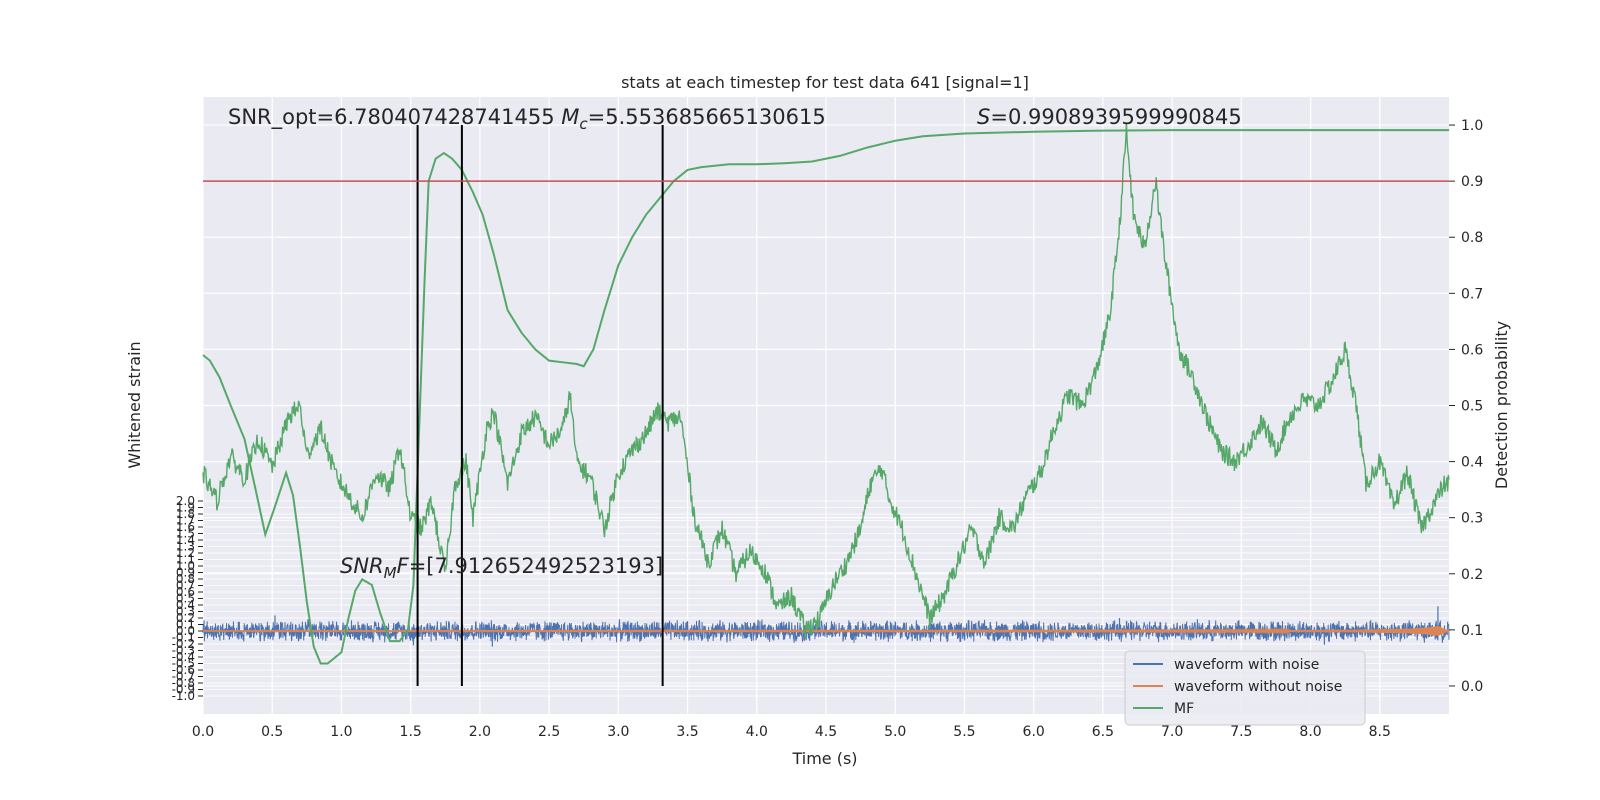  What do you see at coordinates (983, 117) in the screenshot?
I see `s-symbol: S` at bounding box center [983, 117].